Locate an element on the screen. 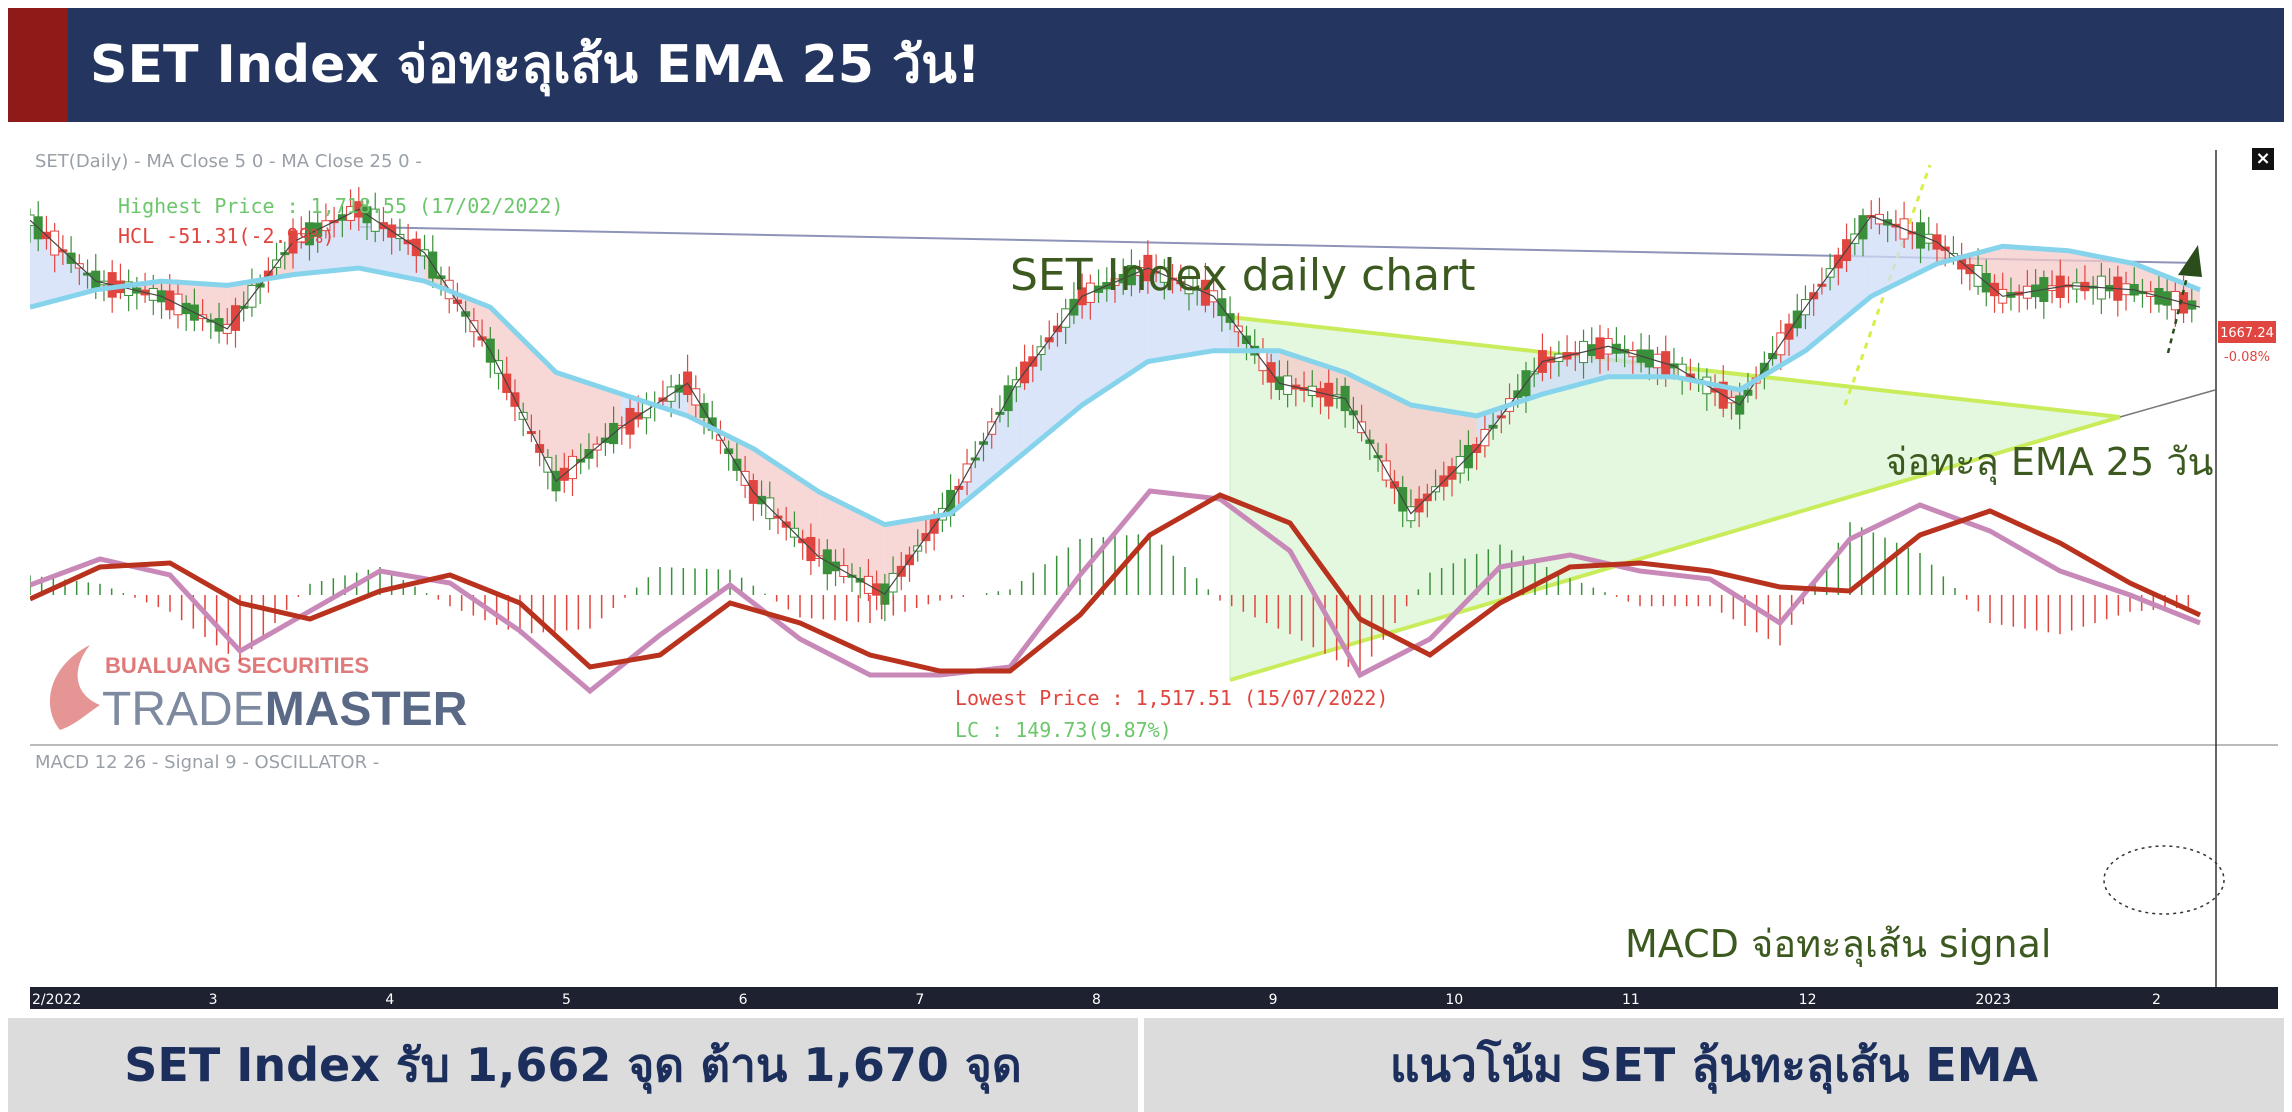 The image size is (2292, 1112). triangle-lower-line is located at coordinates (1675, 548).